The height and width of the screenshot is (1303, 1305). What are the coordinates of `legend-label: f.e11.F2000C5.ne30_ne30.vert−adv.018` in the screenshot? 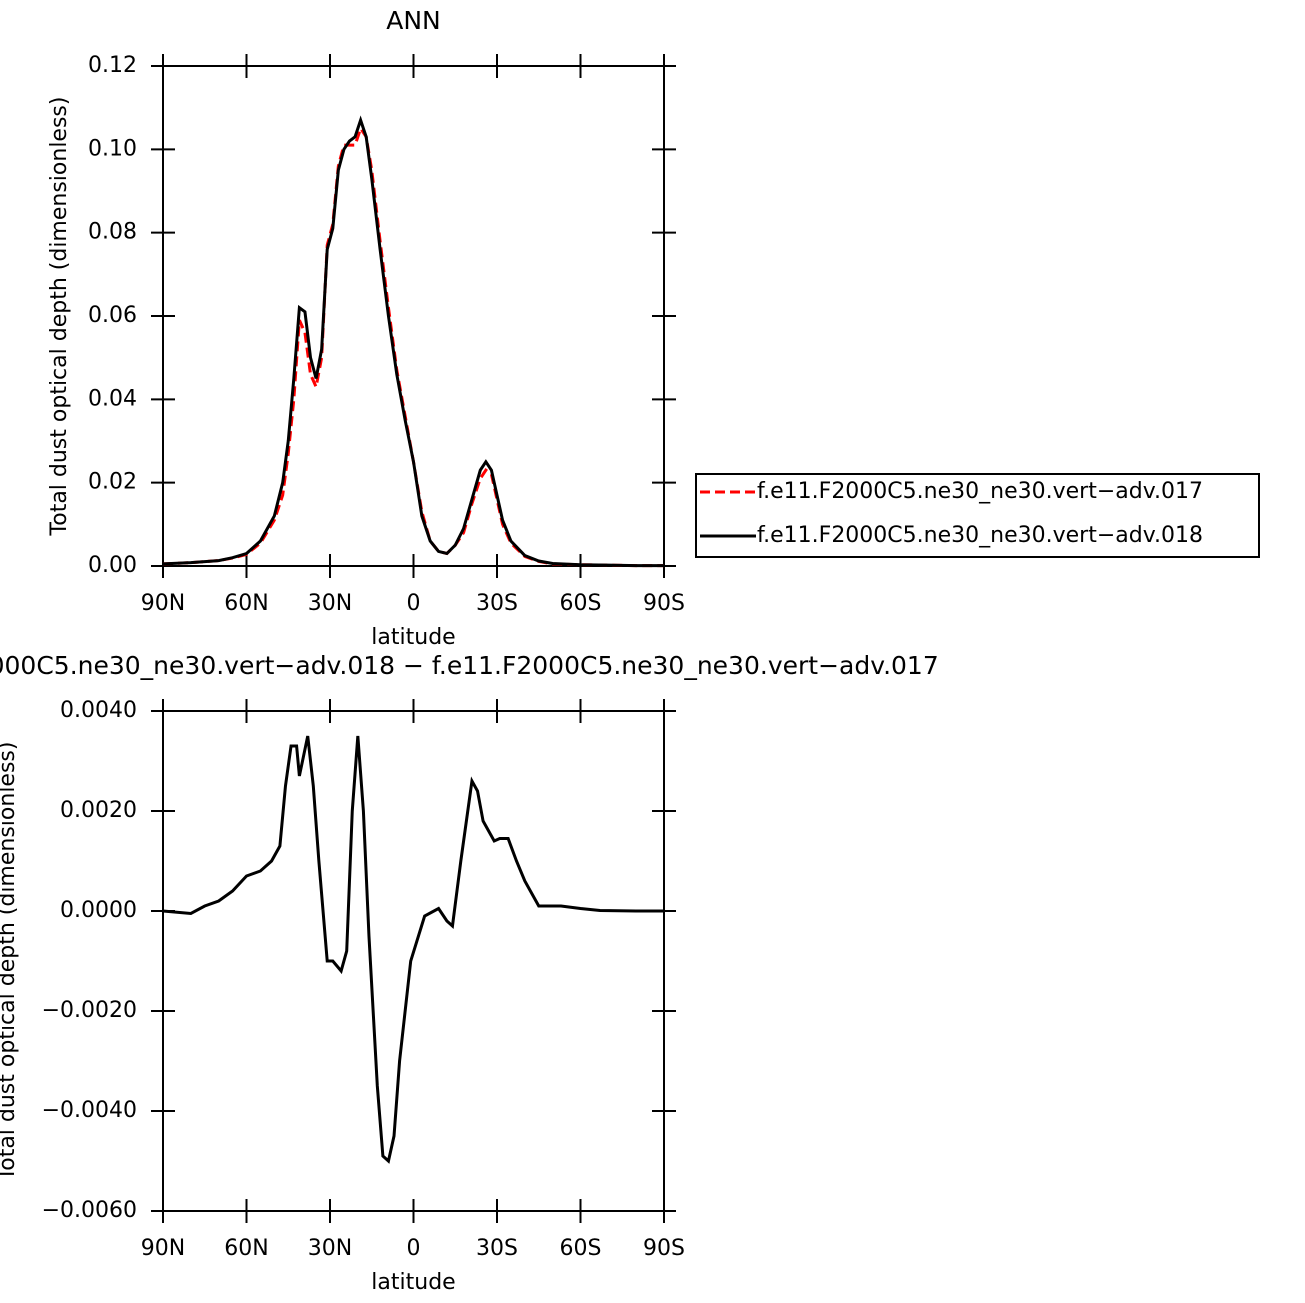 It's located at (980, 535).